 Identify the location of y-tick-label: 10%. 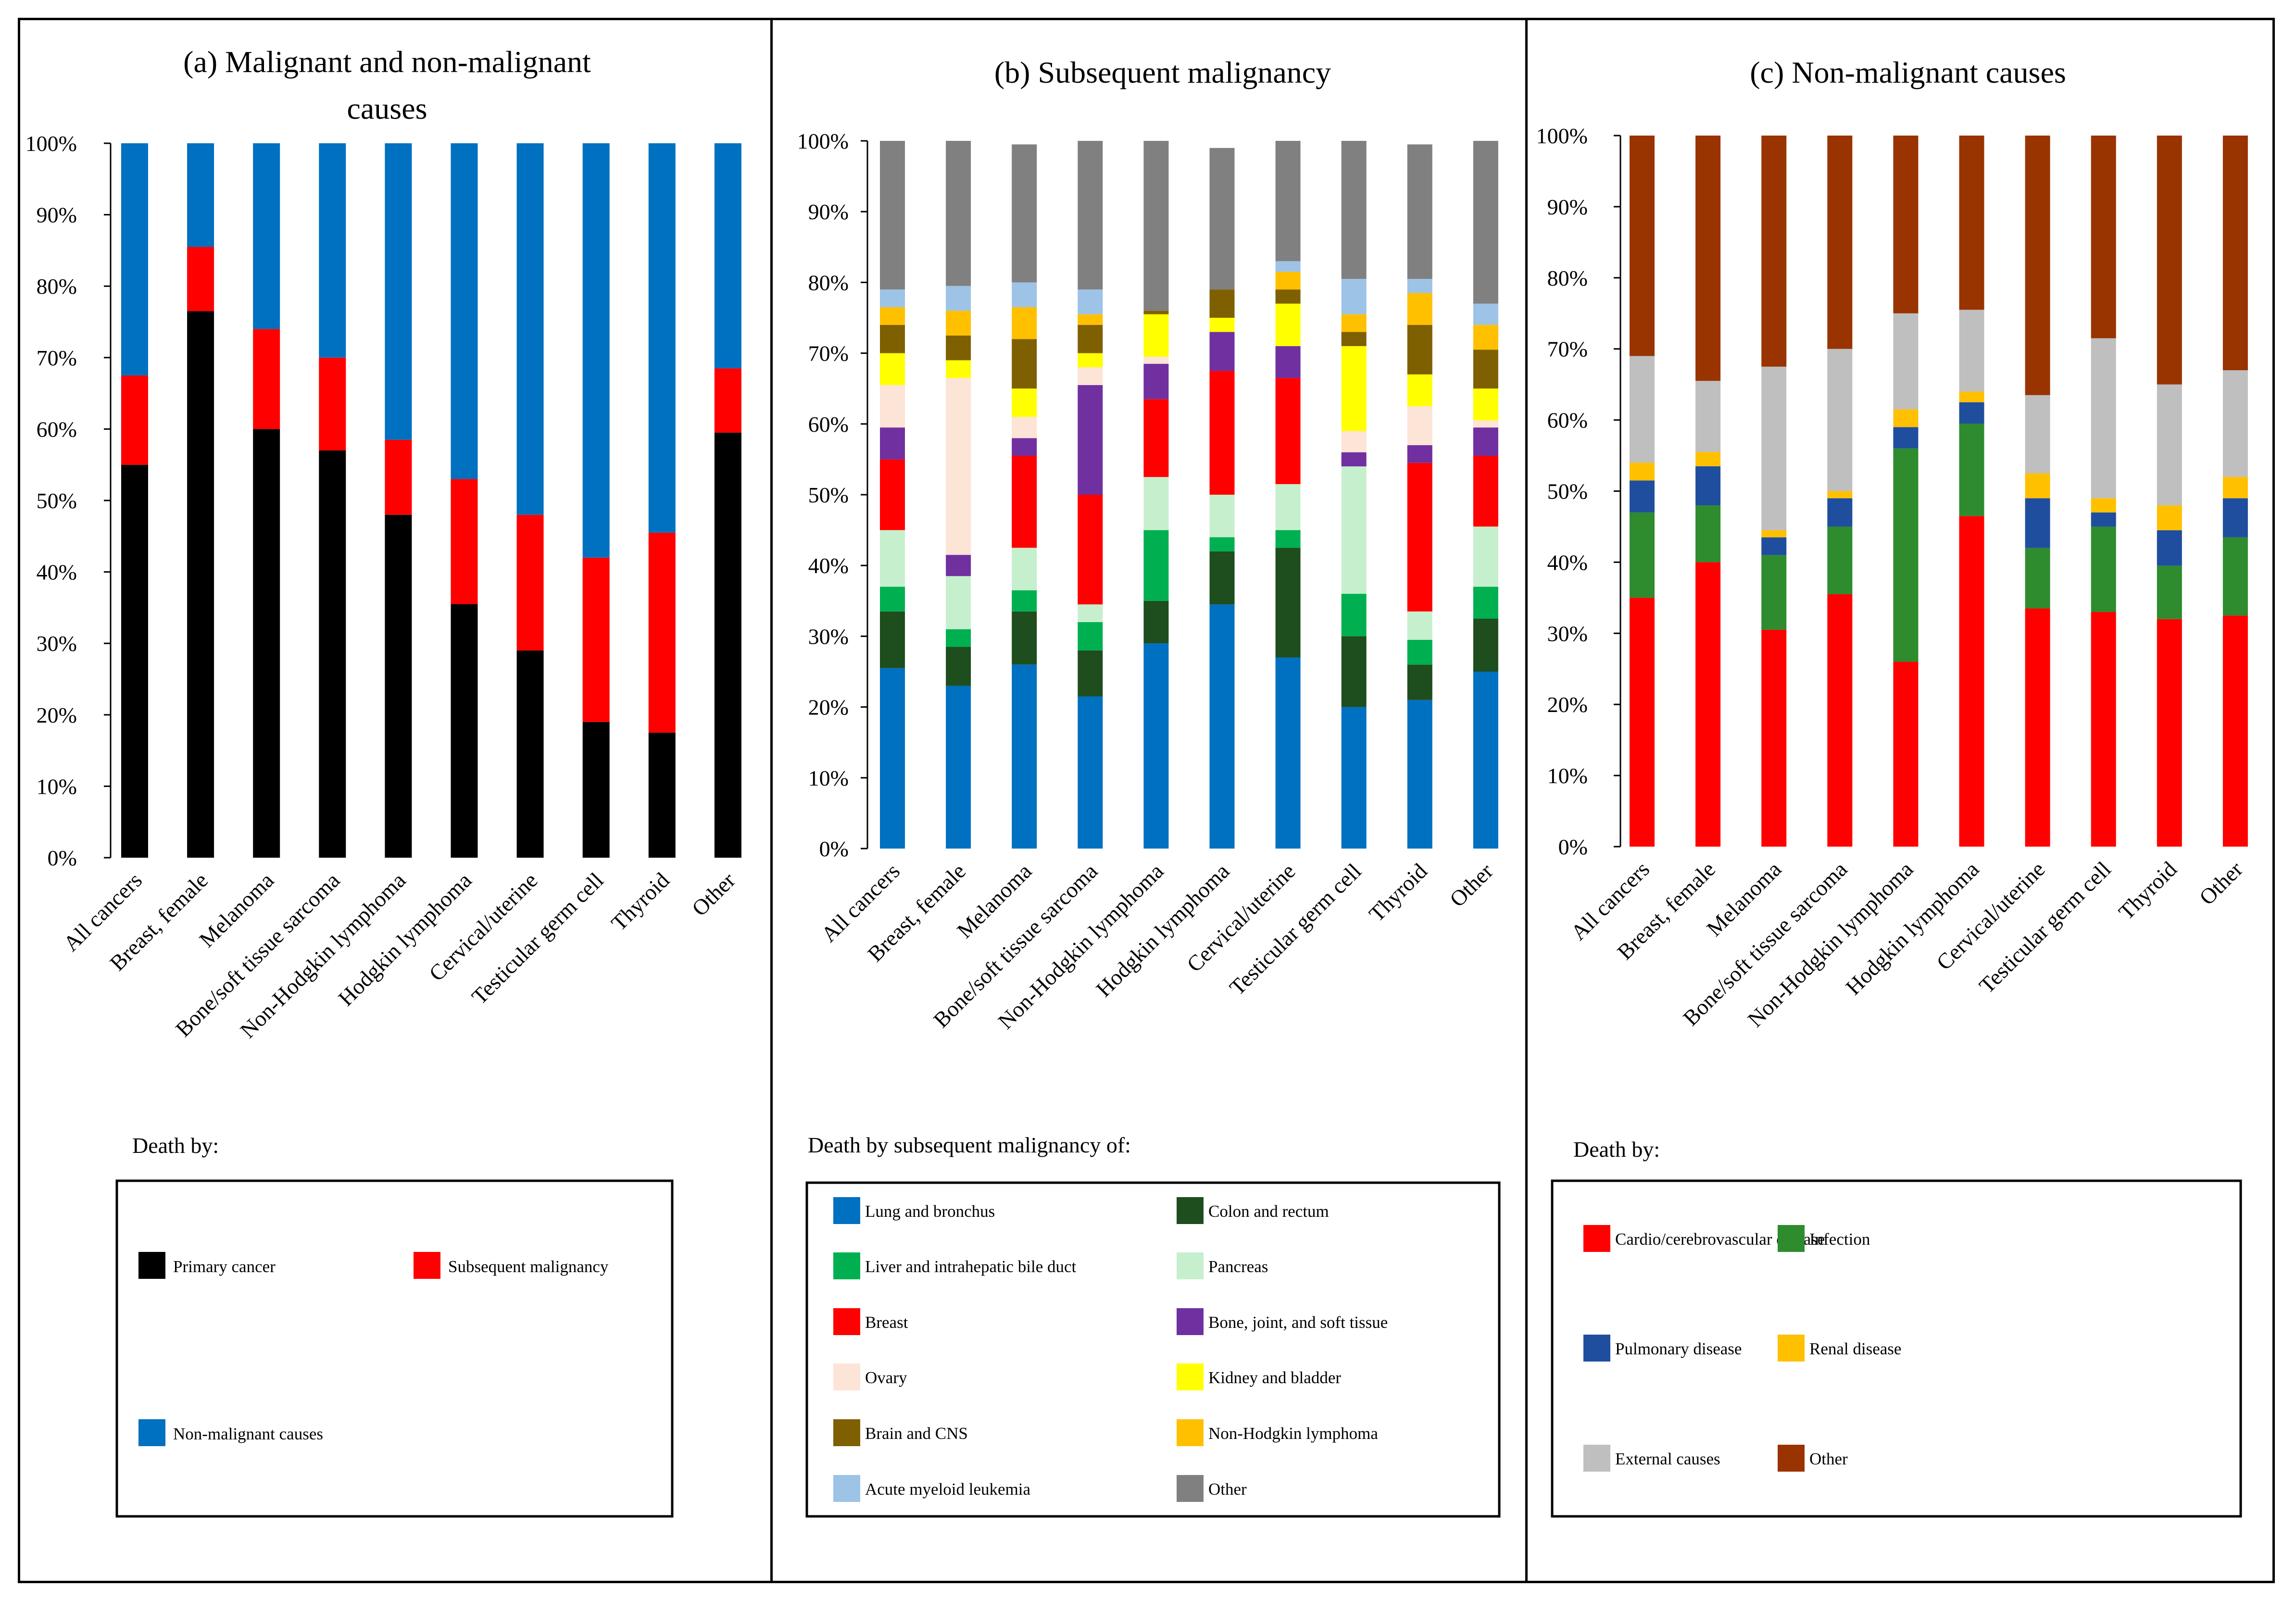
(57, 786).